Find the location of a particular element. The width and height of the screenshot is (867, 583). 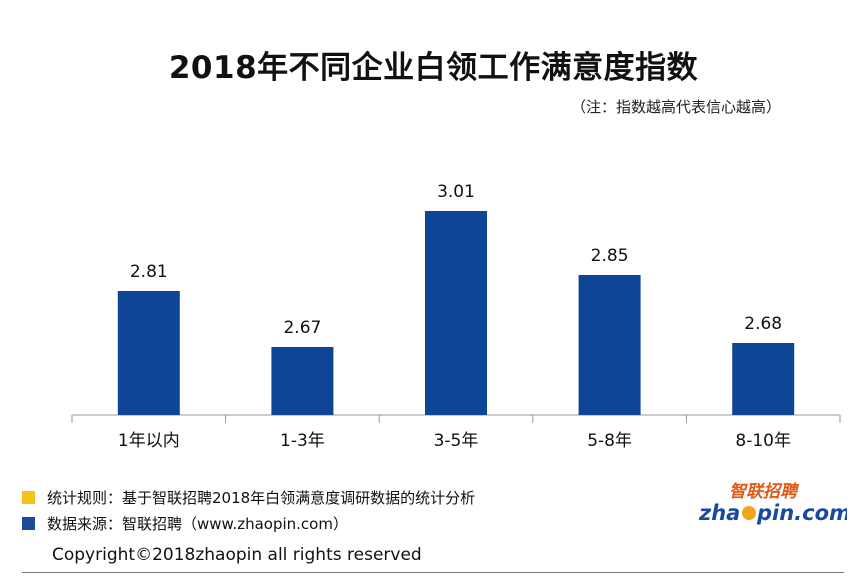

note-rule: 统计规则：基于智联招聘2018年白领满意度调研数据的统计分析 is located at coordinates (248, 497).